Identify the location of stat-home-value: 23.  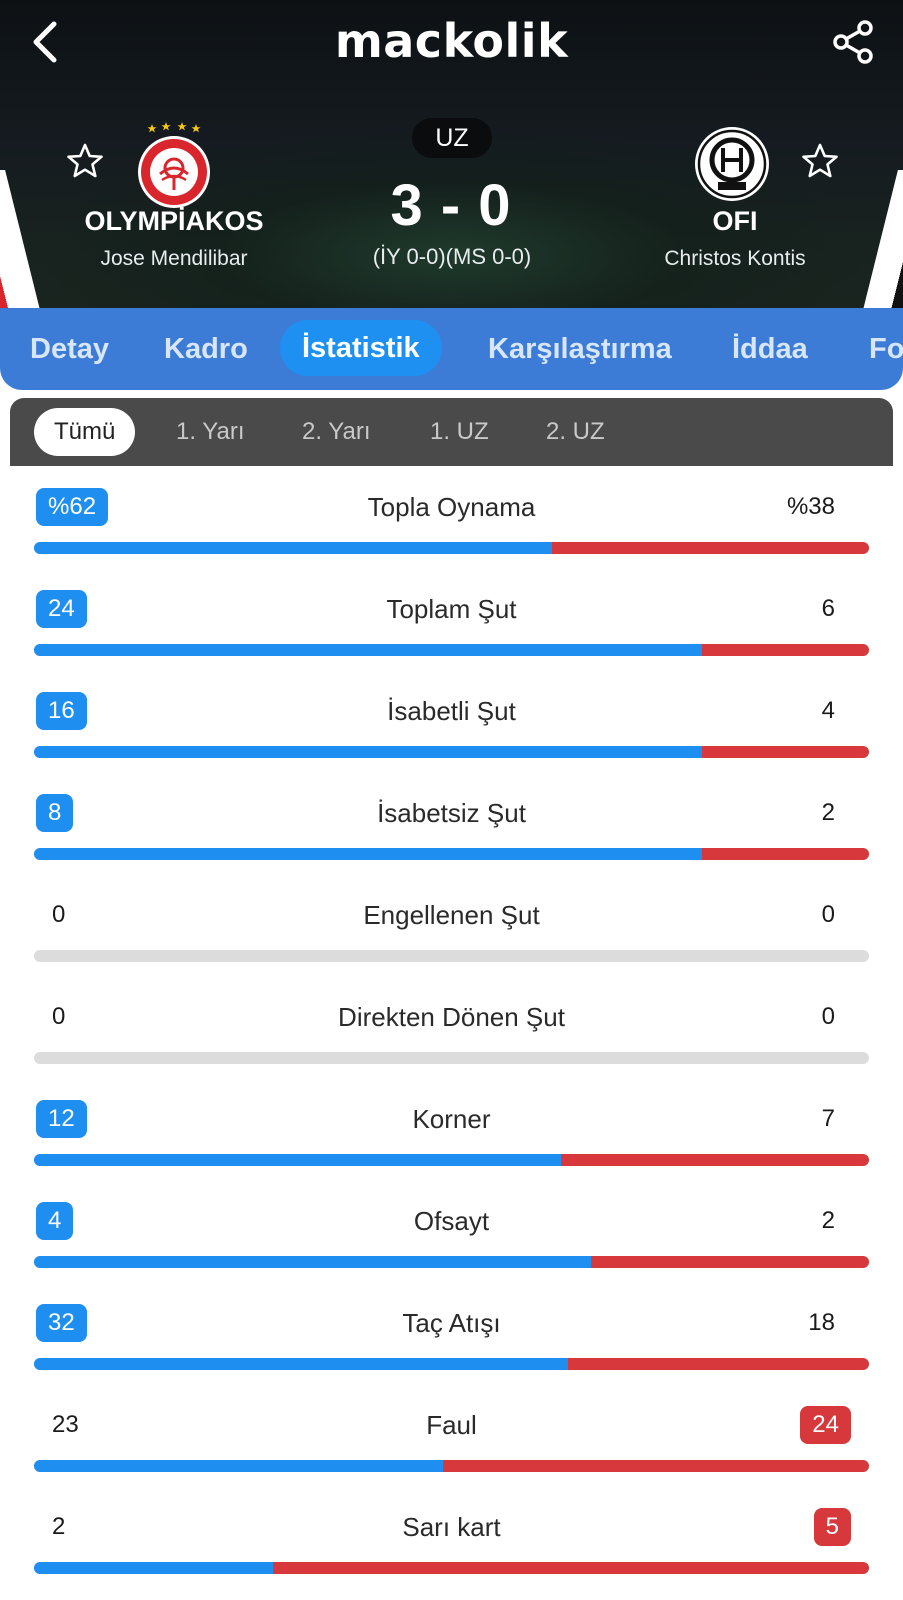
(65, 1424).